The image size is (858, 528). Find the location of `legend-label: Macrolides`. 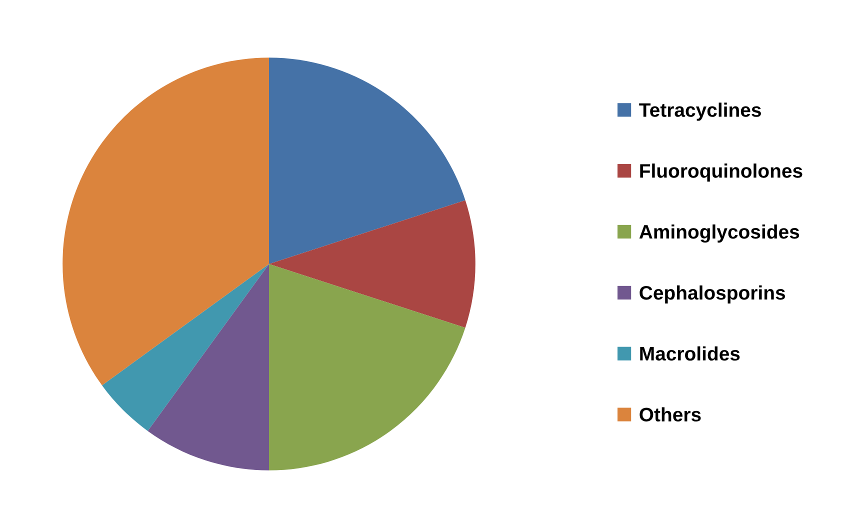

legend-label: Macrolides is located at coordinates (690, 353).